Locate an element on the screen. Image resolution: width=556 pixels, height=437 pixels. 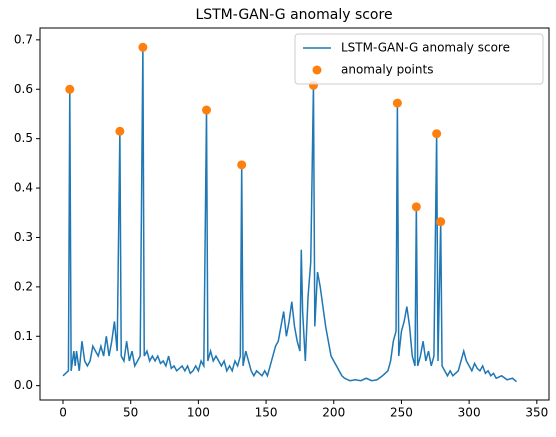
y-tick-label: 0.6 is located at coordinates (23, 89).